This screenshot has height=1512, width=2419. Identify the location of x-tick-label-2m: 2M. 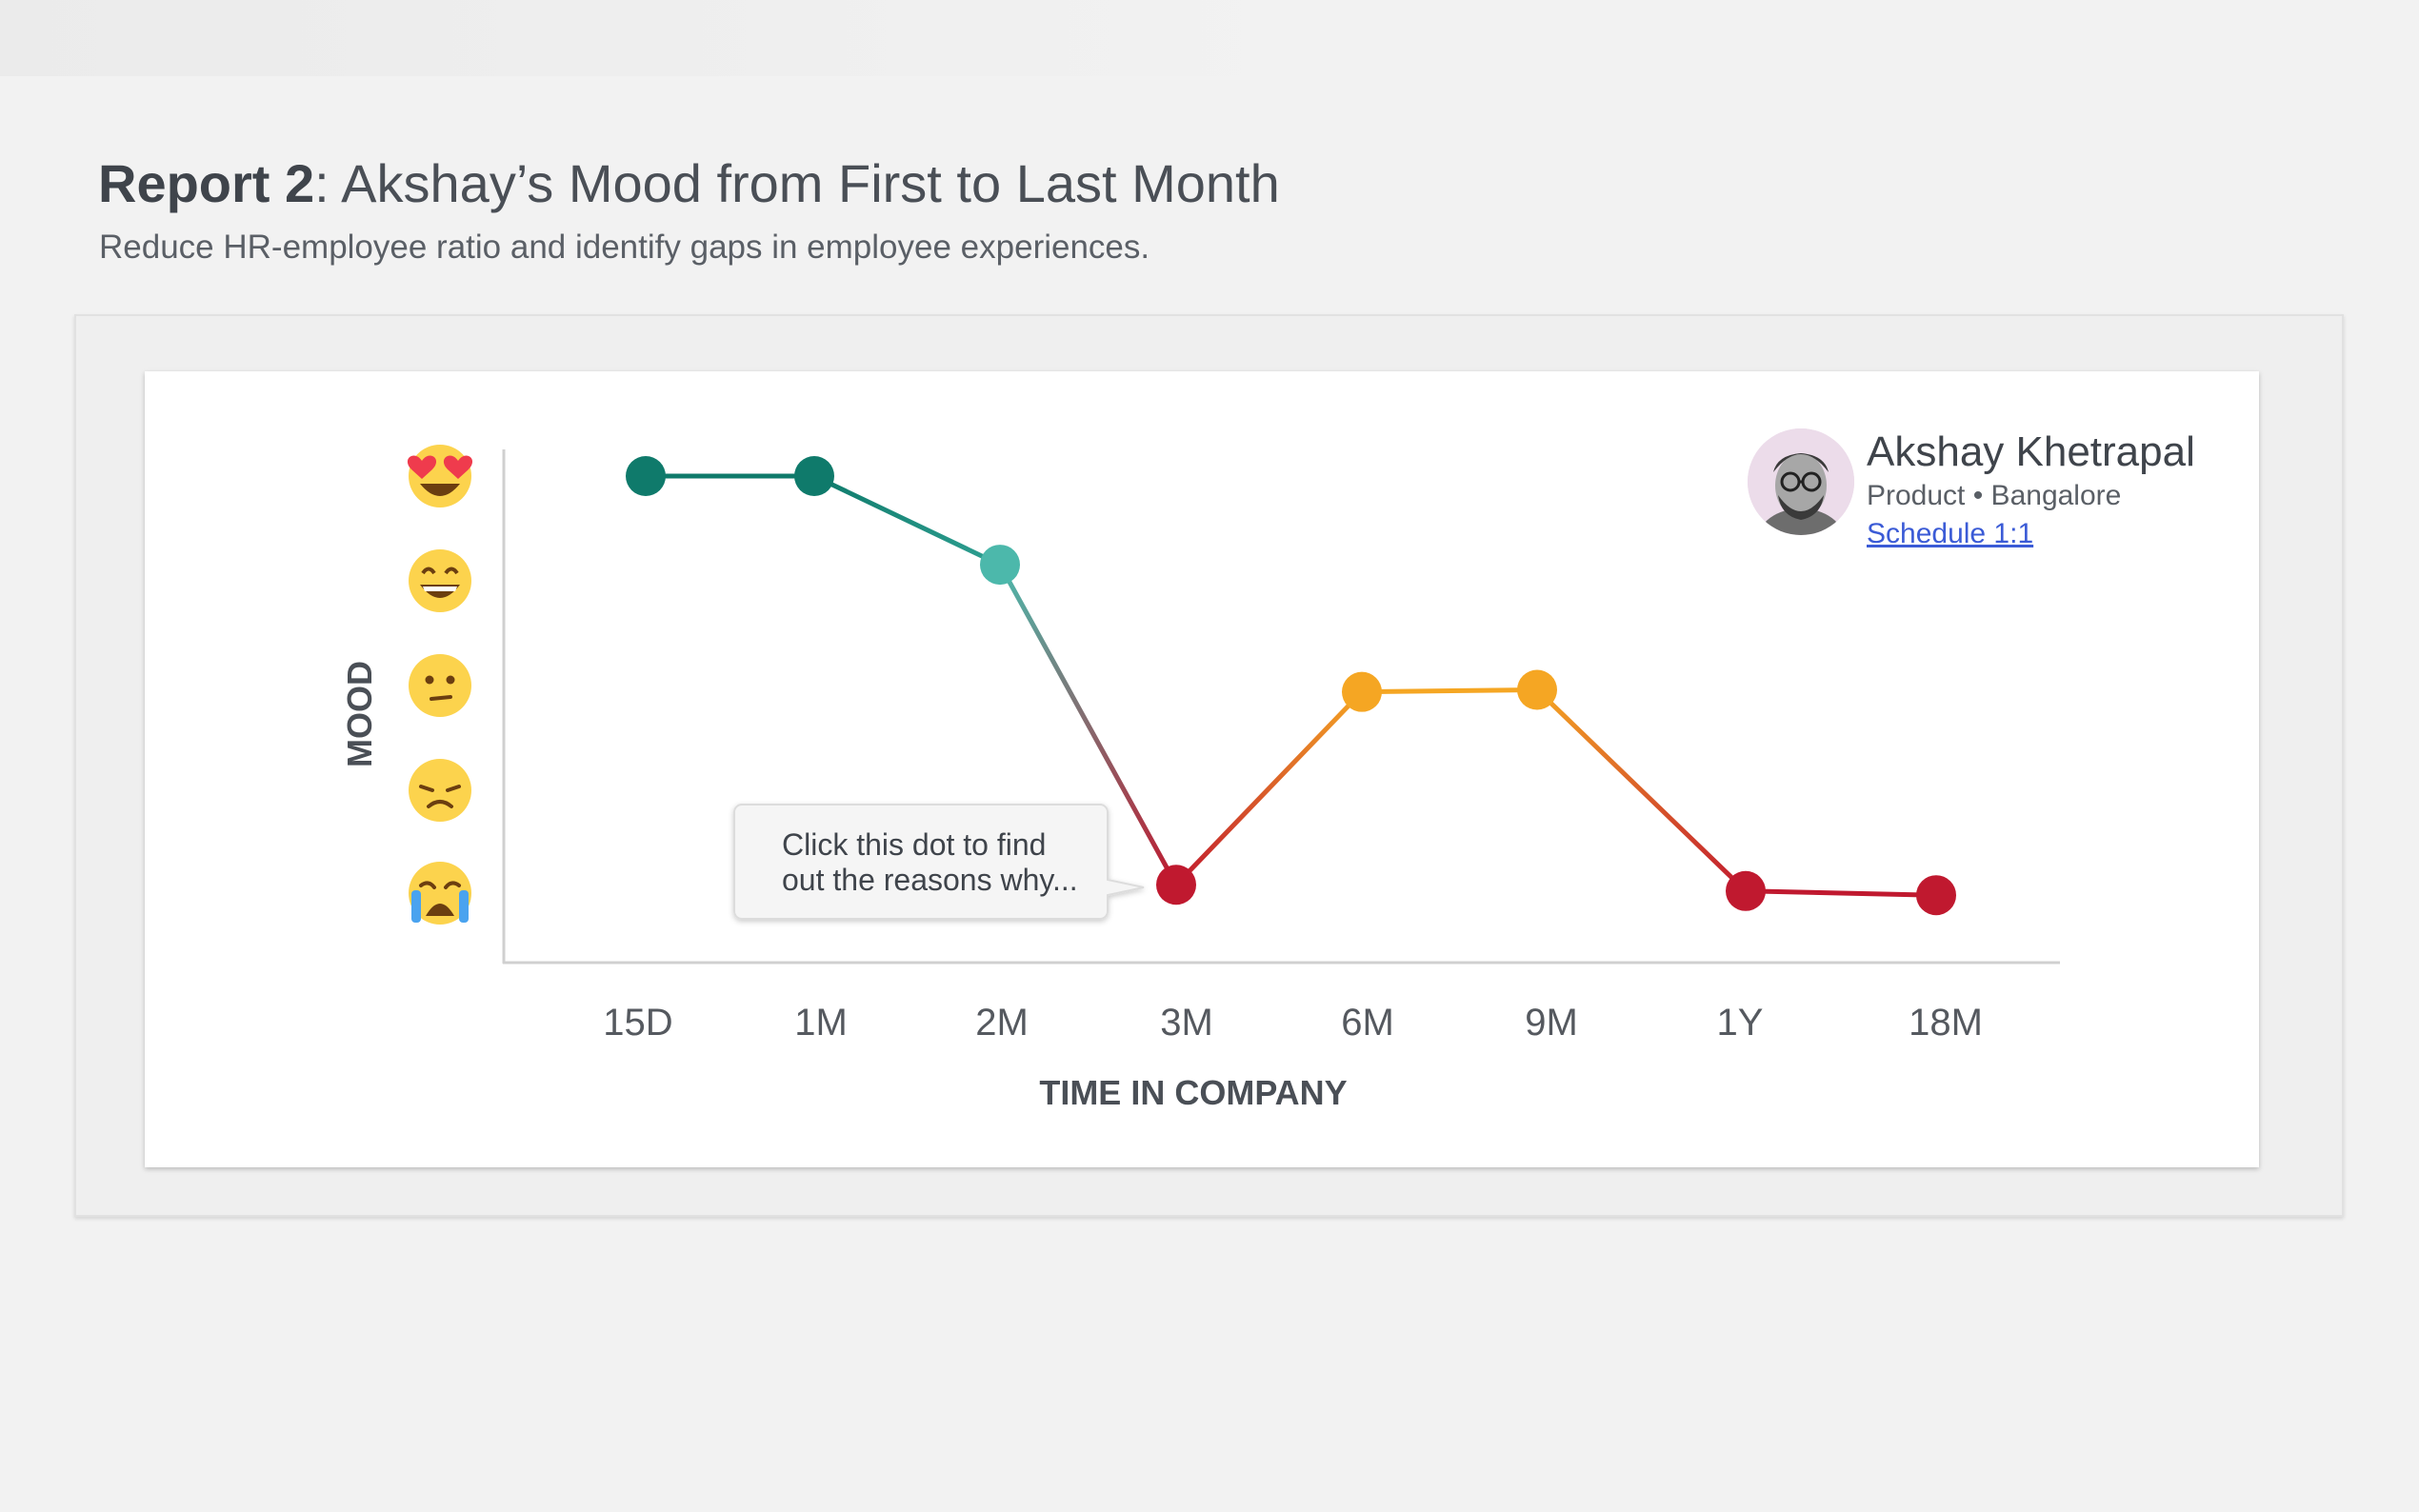
(1002, 1023).